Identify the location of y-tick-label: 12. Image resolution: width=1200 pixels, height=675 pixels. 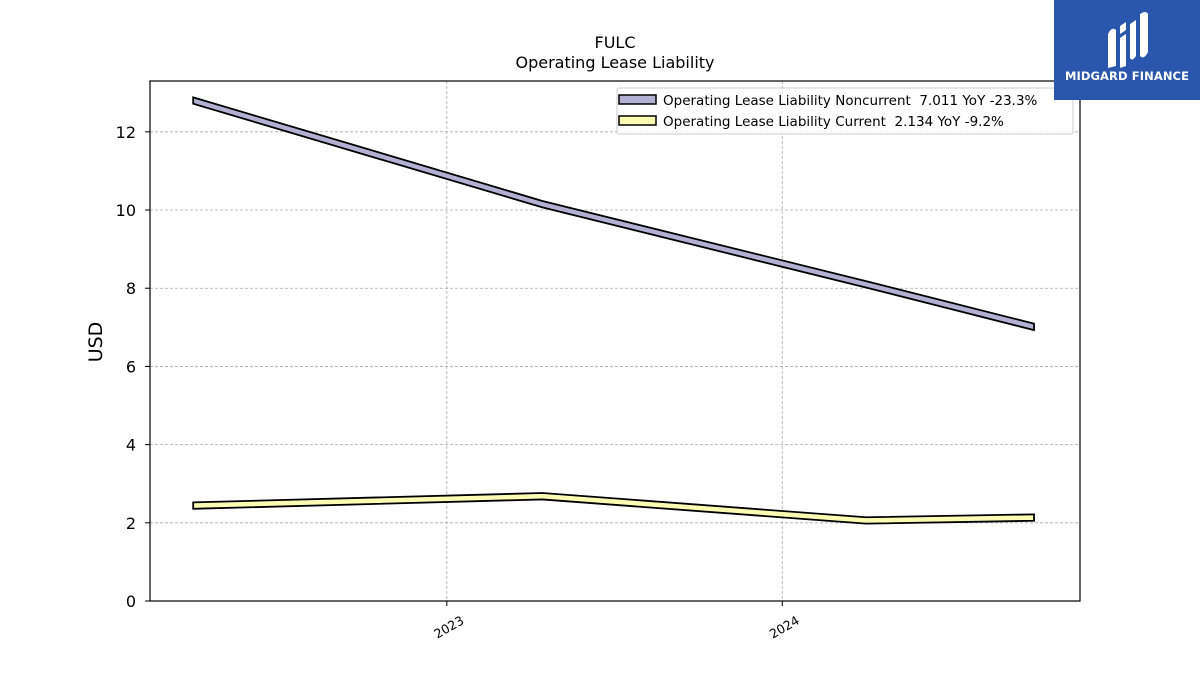
(126, 132).